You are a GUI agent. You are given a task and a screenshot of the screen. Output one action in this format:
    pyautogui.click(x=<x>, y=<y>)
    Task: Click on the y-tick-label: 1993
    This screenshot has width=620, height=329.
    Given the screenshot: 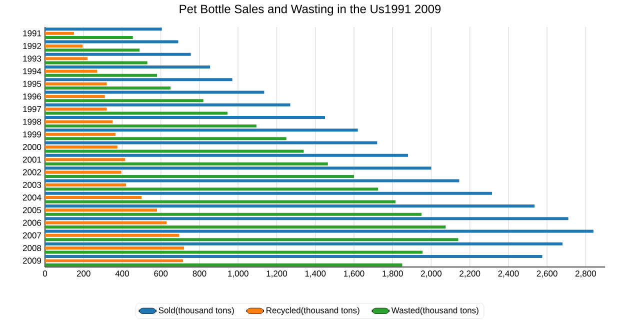 What is the action you would take?
    pyautogui.click(x=32, y=59)
    